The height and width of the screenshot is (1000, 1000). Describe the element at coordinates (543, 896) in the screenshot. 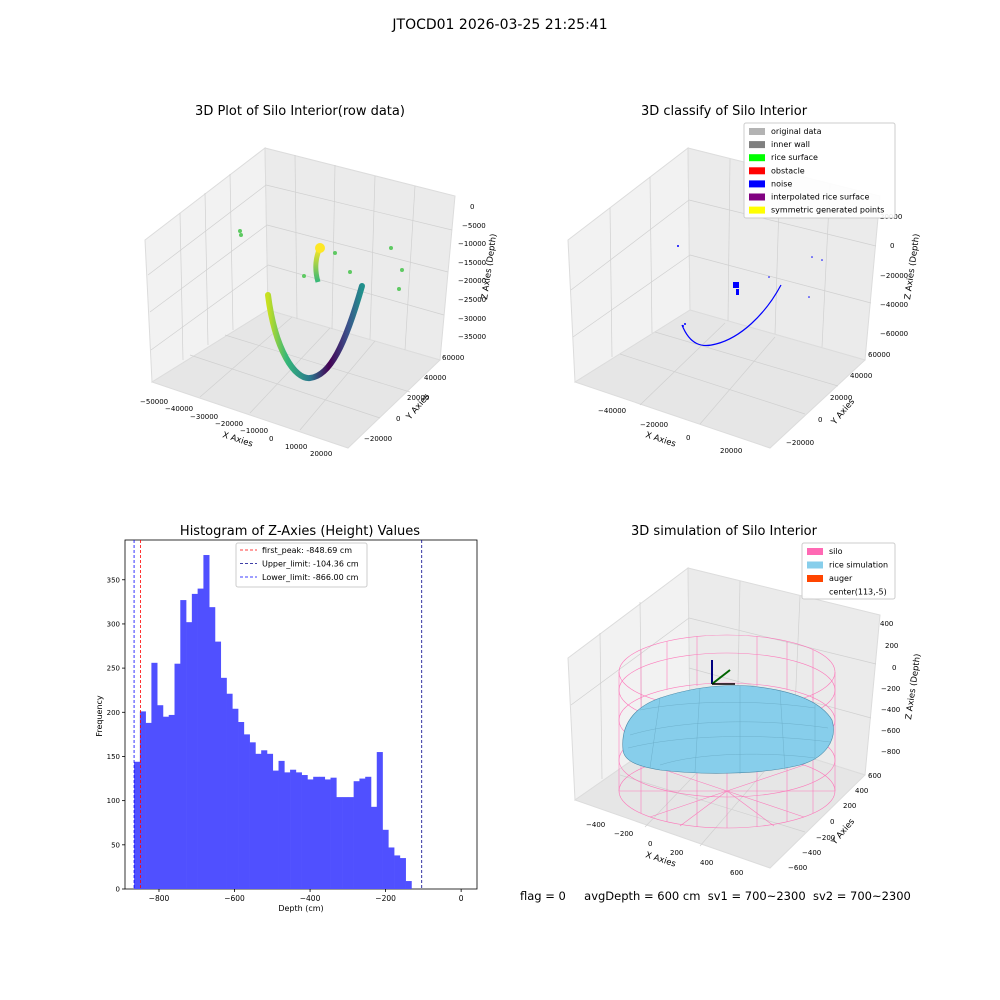

I see `flag-text: flag = 0` at that location.